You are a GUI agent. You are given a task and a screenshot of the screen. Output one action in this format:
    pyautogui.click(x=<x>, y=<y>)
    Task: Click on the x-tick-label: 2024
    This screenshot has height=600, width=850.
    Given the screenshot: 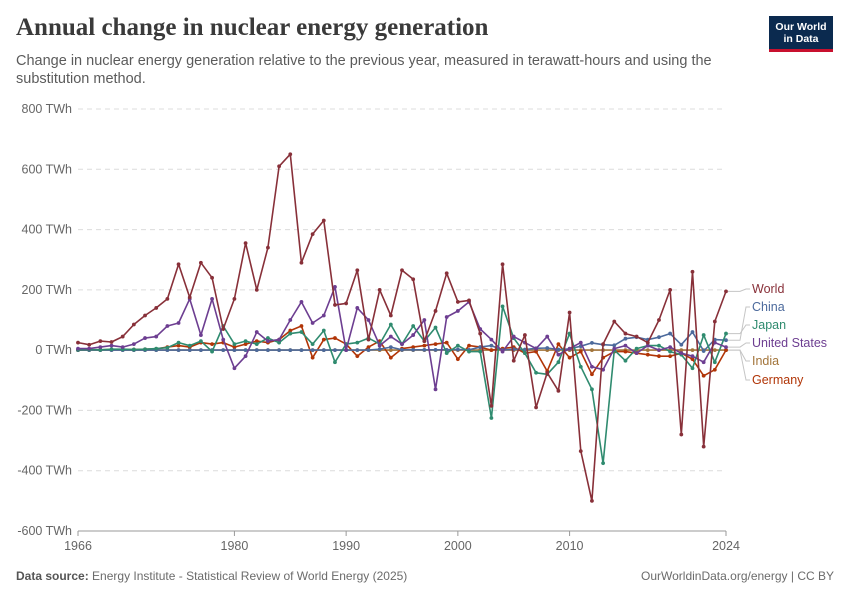 What is the action you would take?
    pyautogui.click(x=726, y=546)
    